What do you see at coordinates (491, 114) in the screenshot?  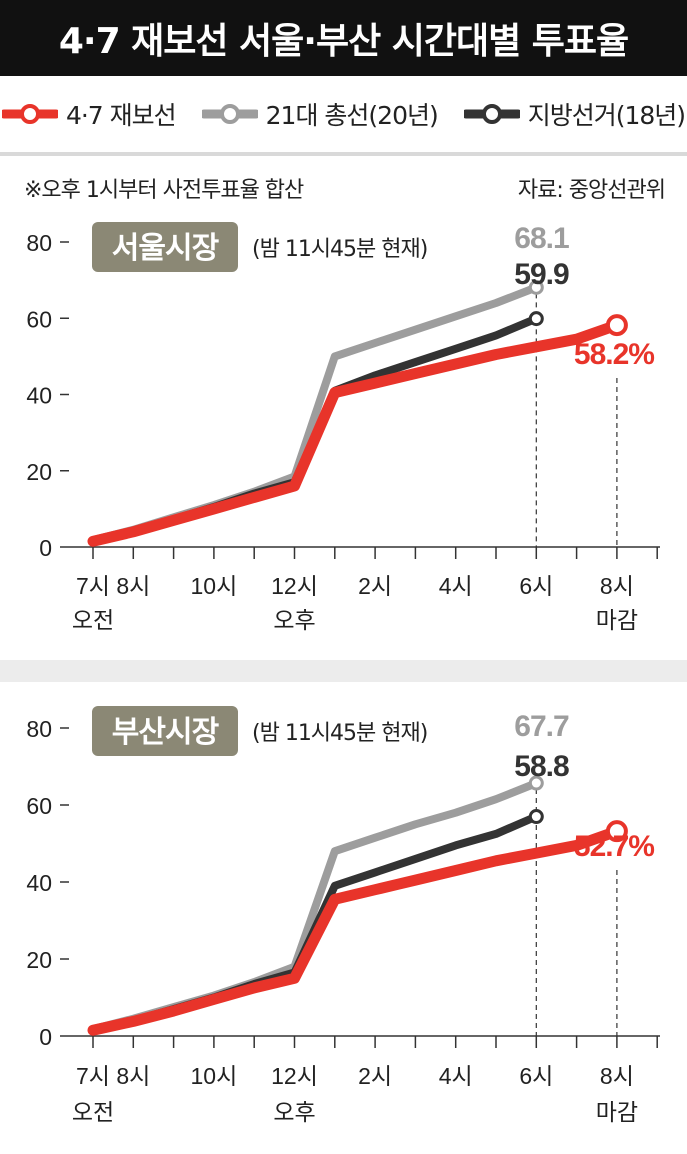 I see `legend-swatch-local-election` at bounding box center [491, 114].